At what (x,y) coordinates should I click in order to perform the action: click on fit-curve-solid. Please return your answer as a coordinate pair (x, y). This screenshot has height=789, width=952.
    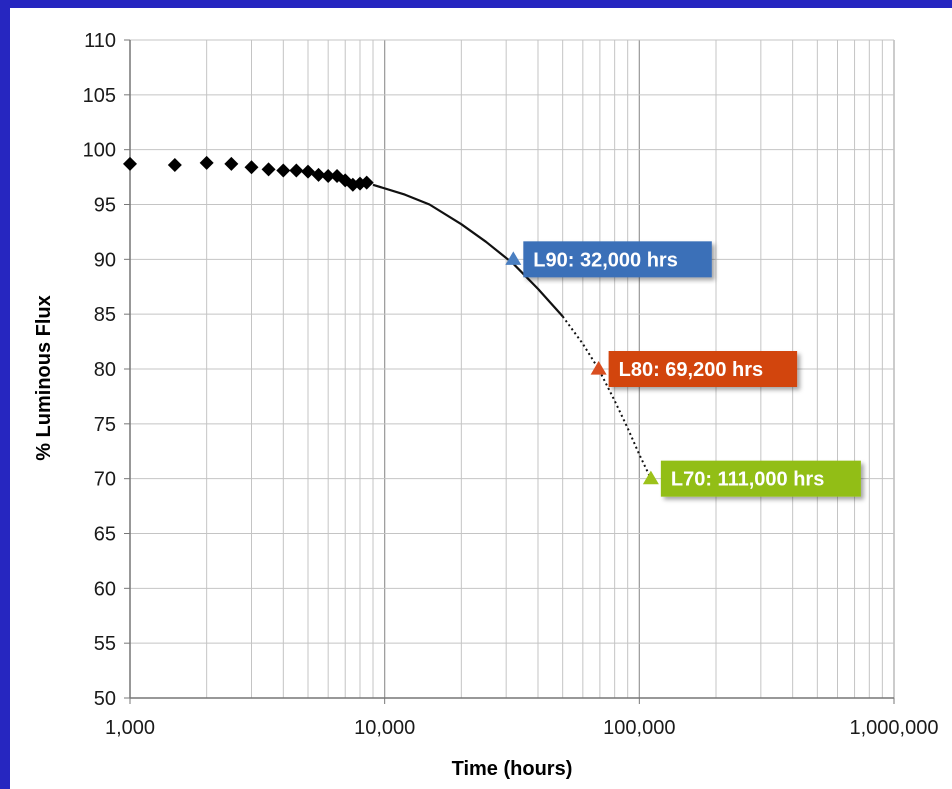
    Looking at the image, I should click on (468, 250).